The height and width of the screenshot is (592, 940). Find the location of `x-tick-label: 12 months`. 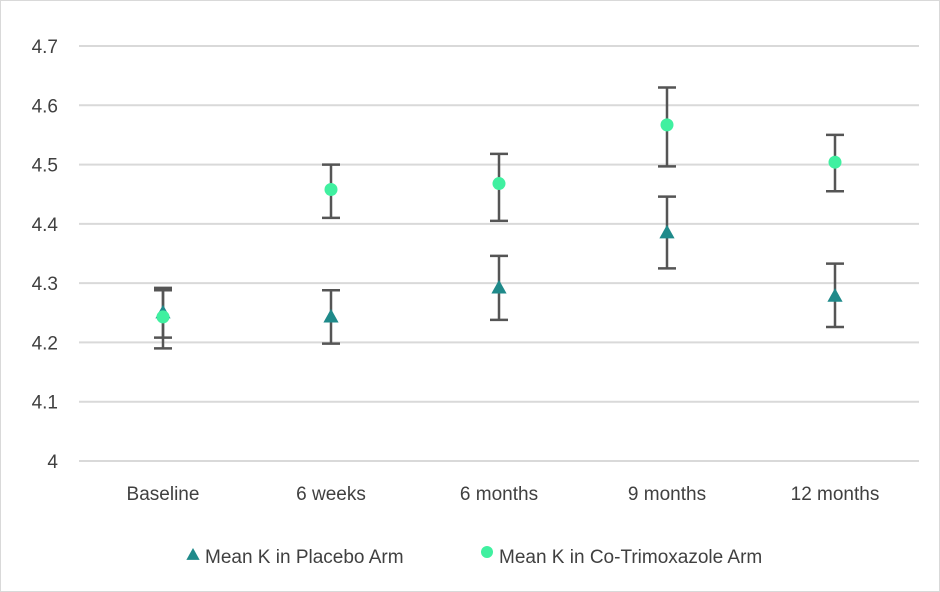

x-tick-label: 12 months is located at coordinates (835, 494).